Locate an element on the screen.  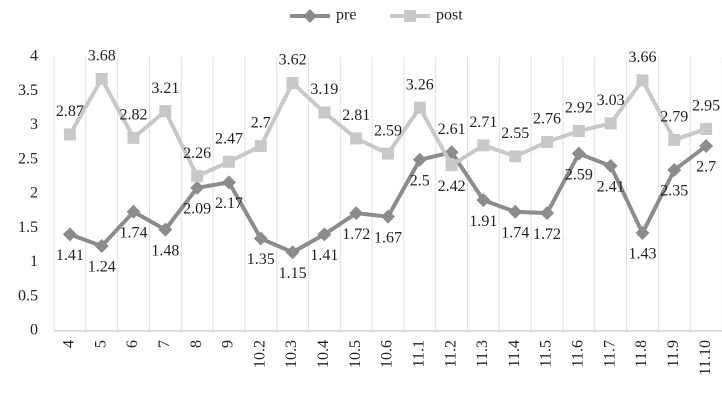
data-label: 1.72 is located at coordinates (547, 234).